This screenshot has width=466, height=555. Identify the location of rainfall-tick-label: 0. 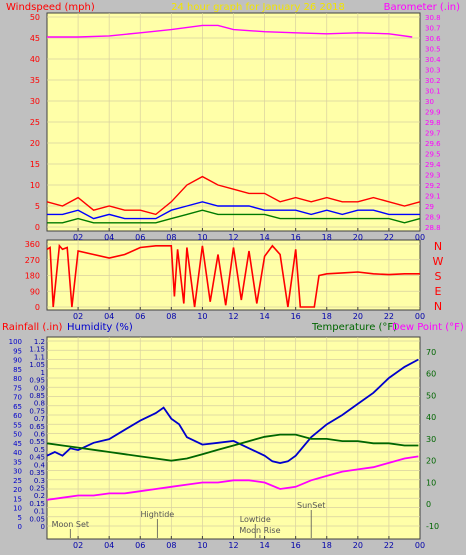
(43, 527).